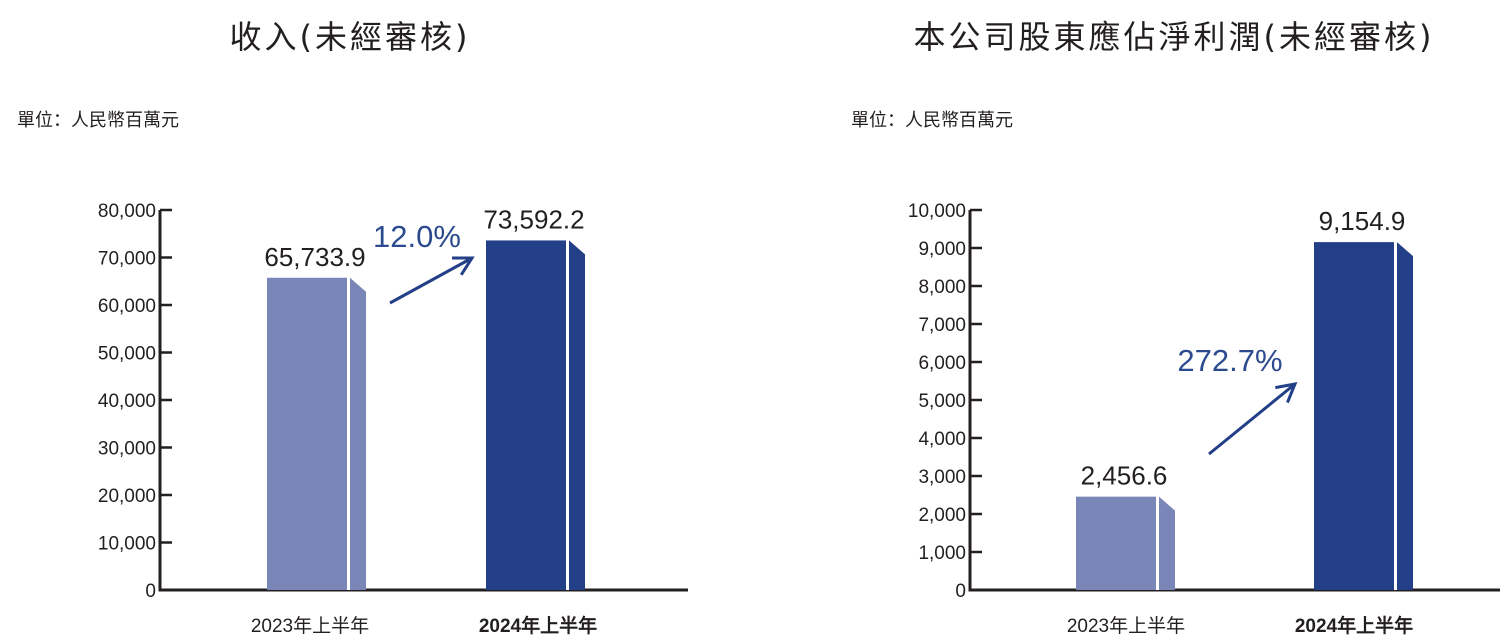 The height and width of the screenshot is (644, 1508). I want to click on y-tick-label: 3,000, so click(942, 477).